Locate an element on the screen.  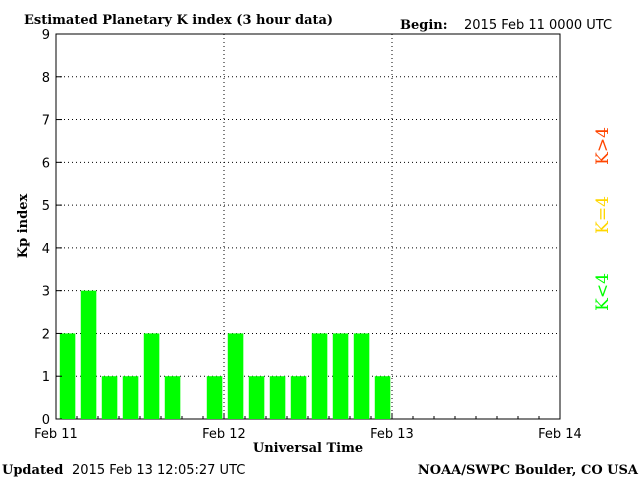
x-tick-label: Feb 12 is located at coordinates (224, 434).